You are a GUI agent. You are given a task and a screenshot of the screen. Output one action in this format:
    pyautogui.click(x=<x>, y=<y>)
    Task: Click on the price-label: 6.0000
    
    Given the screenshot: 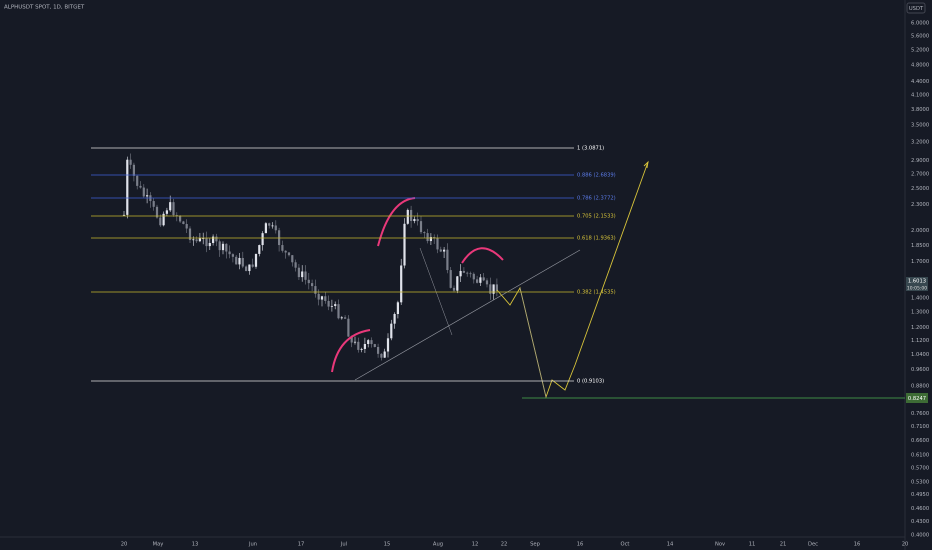 What is the action you would take?
    pyautogui.click(x=920, y=24)
    